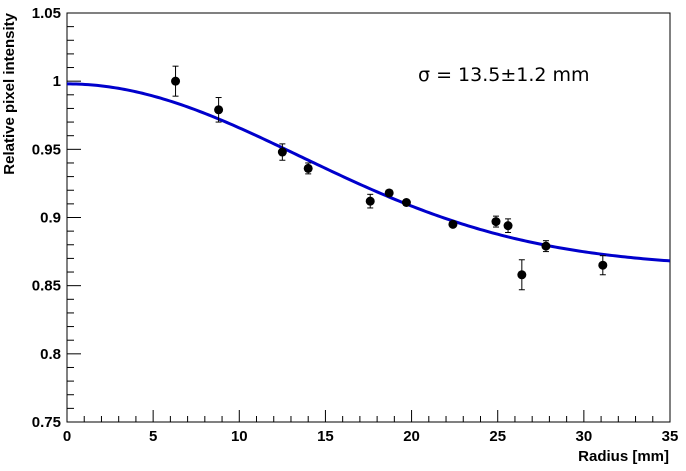 This screenshot has width=686, height=471. Describe the element at coordinates (46, 13) in the screenshot. I see `y-tick-label: 1.05` at that location.